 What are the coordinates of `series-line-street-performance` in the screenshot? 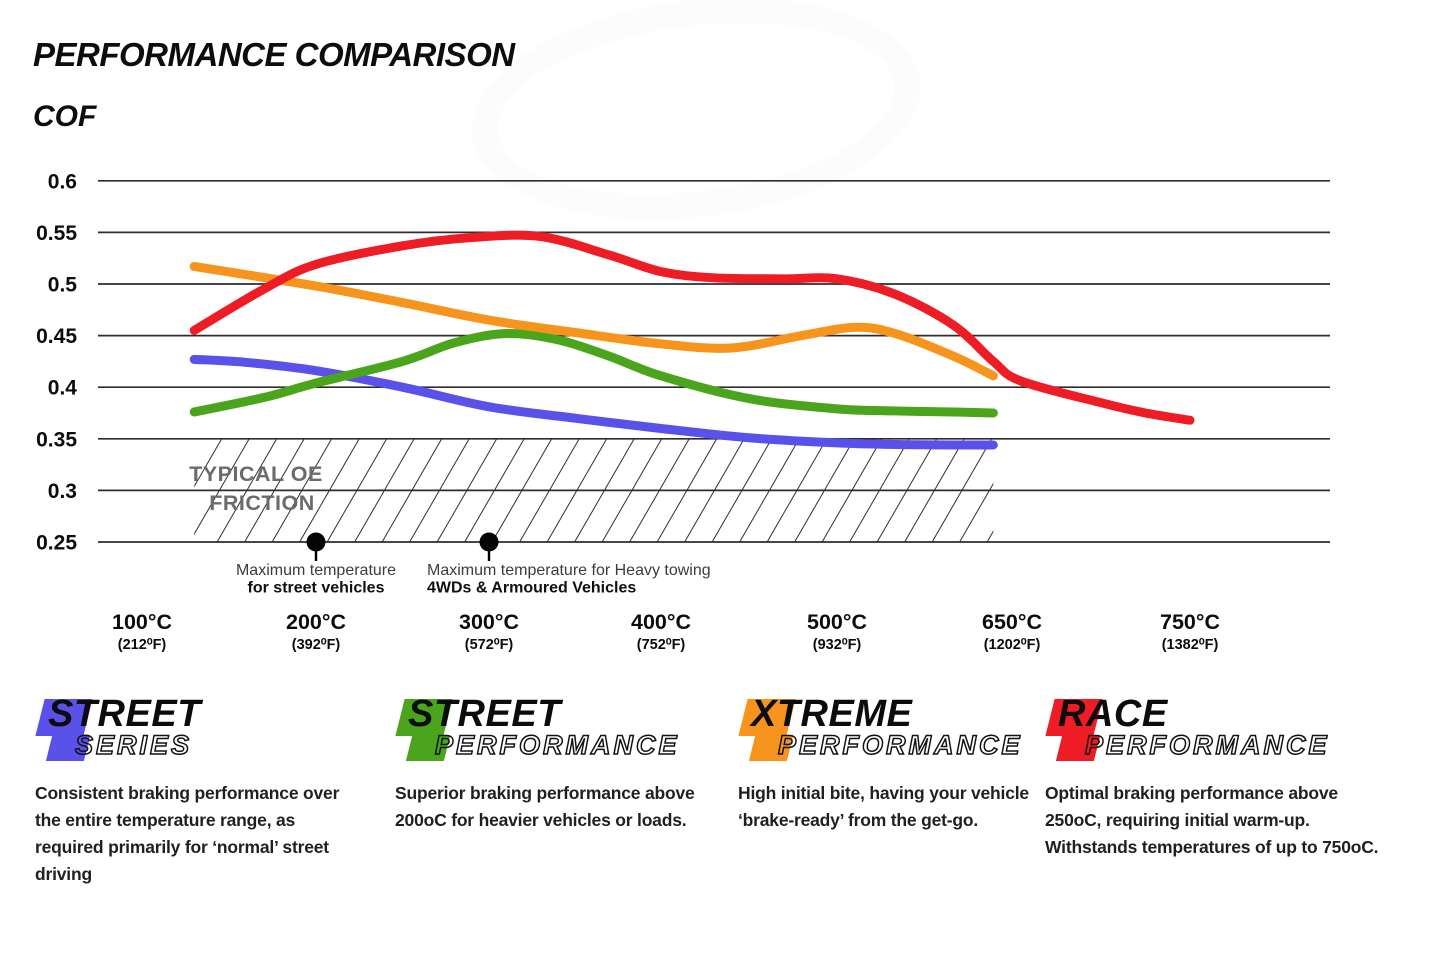 It's located at (593, 373).